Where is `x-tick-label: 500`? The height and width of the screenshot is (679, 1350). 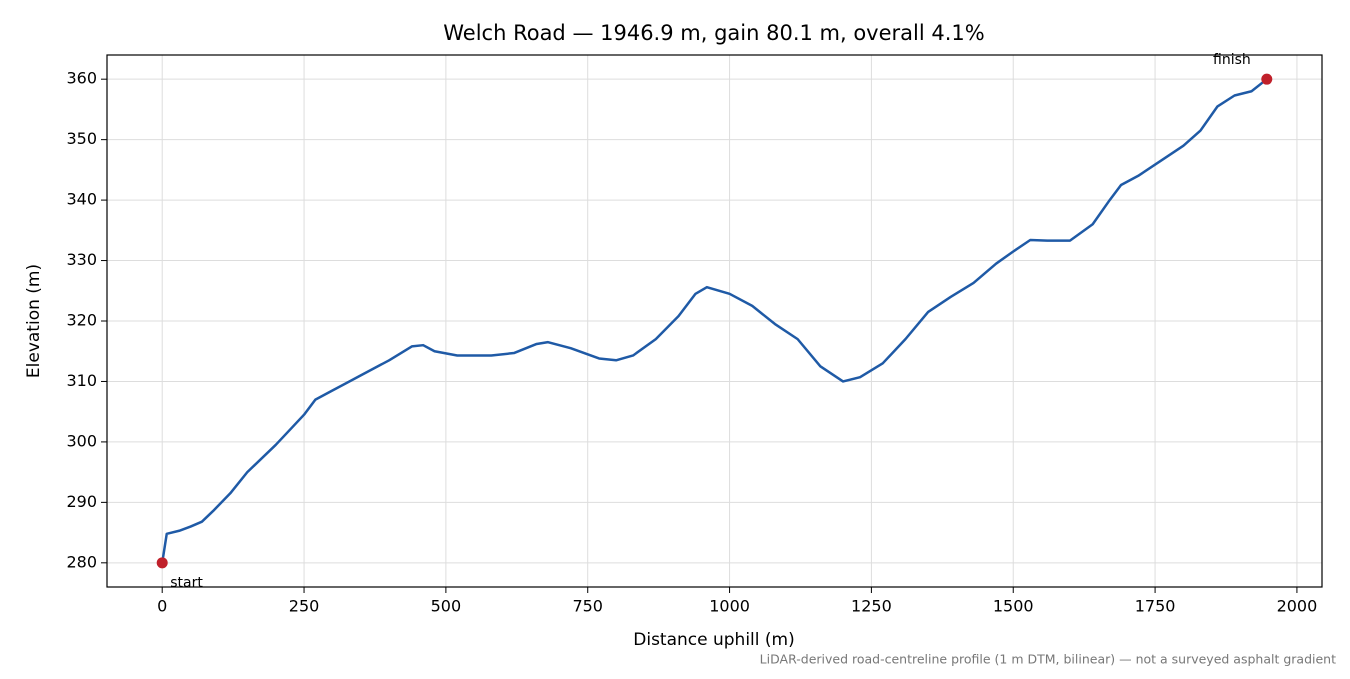
x-tick-label: 500 is located at coordinates (446, 606).